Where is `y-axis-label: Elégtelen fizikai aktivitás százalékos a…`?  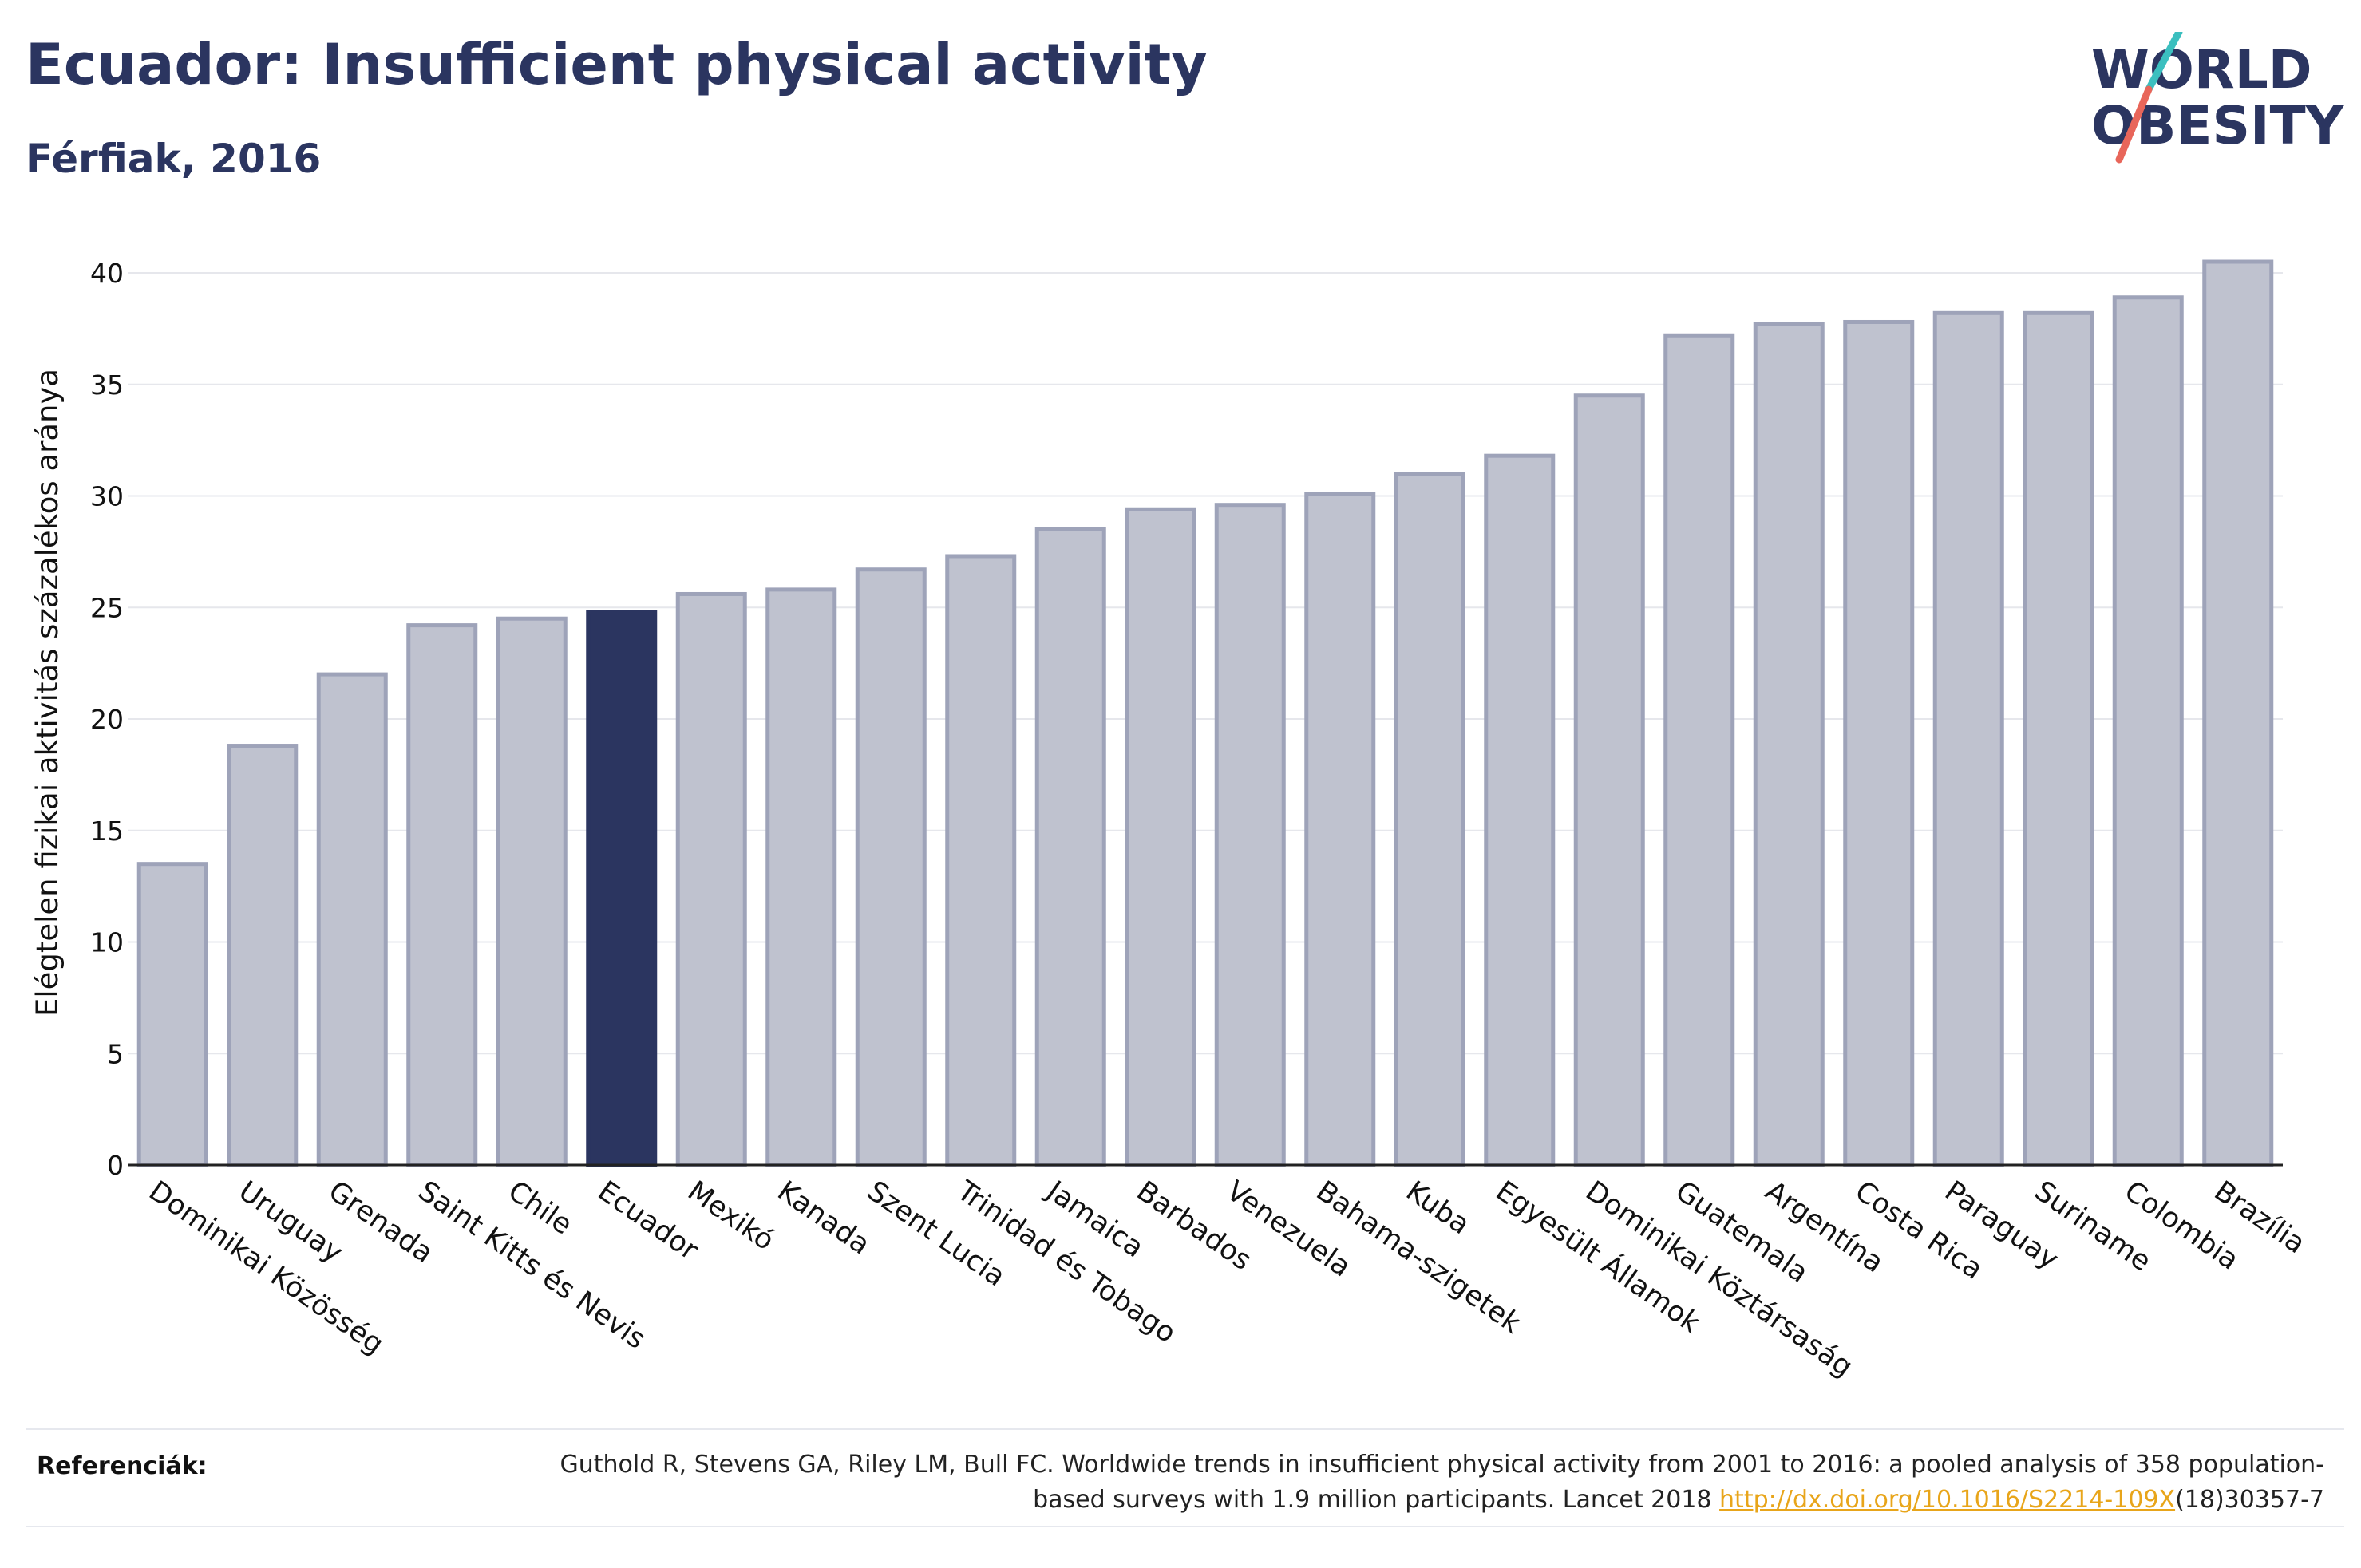 y-axis-label: Elégtelen fizikai aktivitás százalékos a… is located at coordinates (47, 693).